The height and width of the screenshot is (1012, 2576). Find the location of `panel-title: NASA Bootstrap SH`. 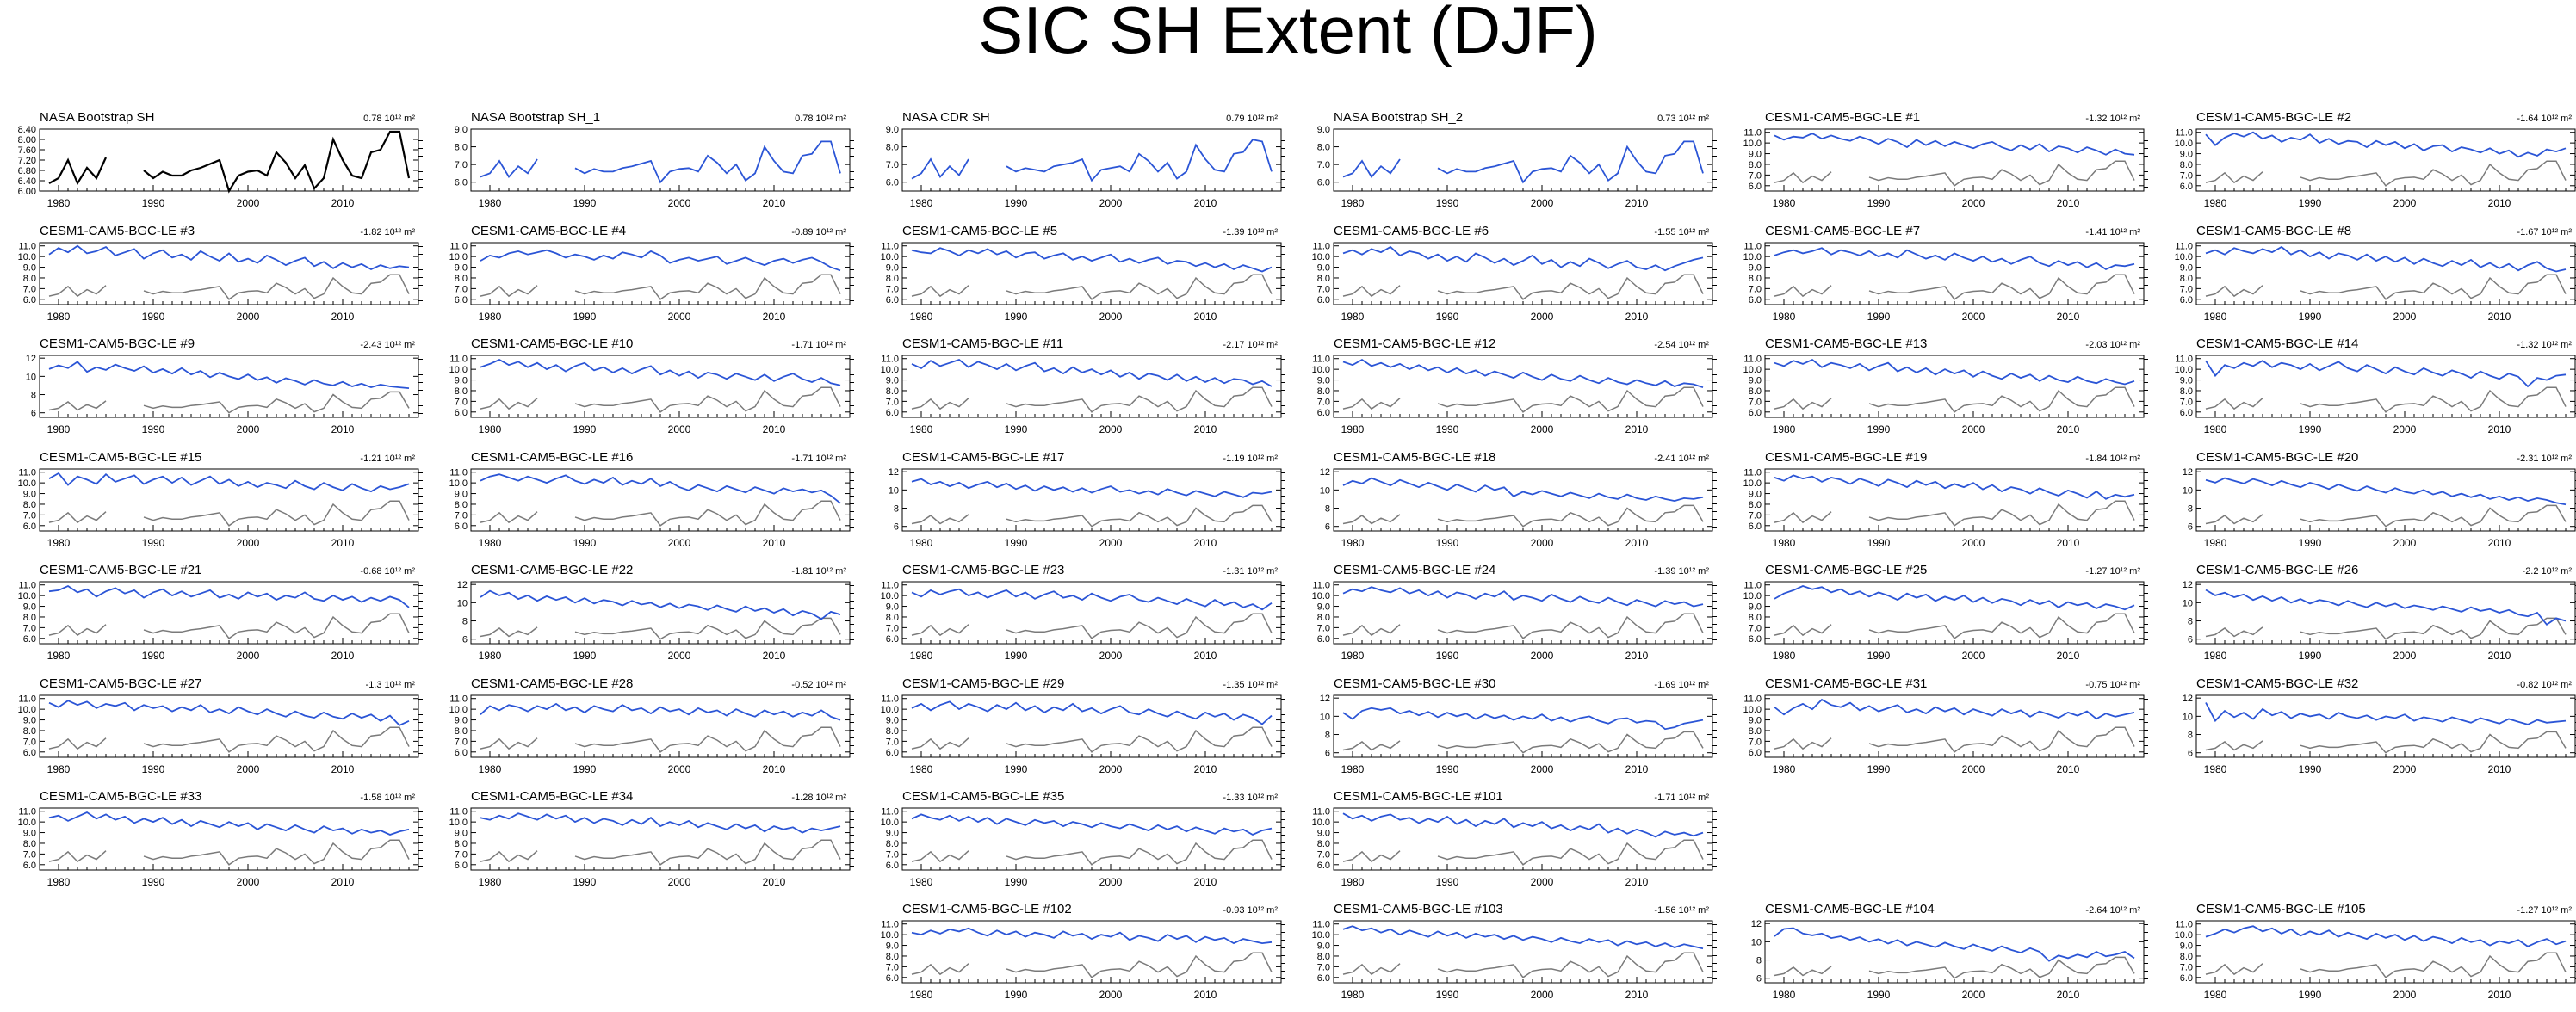

panel-title: NASA Bootstrap SH is located at coordinates (97, 117).